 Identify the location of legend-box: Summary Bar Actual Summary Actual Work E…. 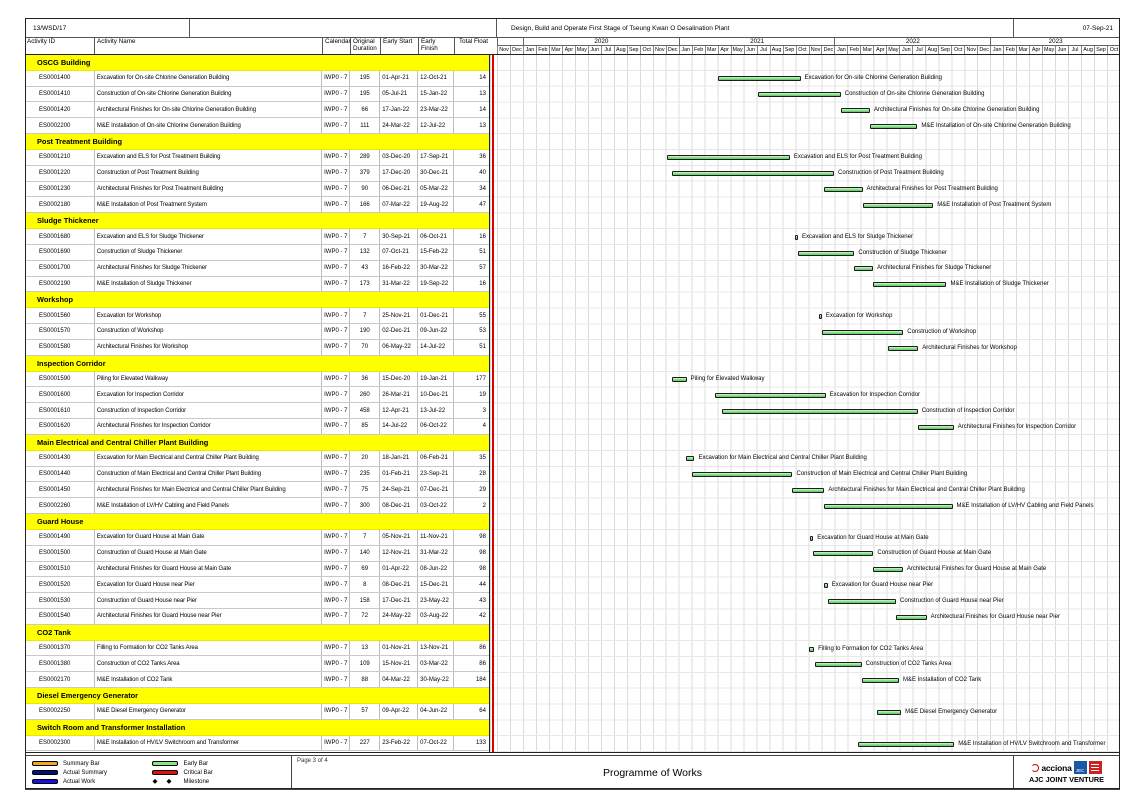
(158, 772).